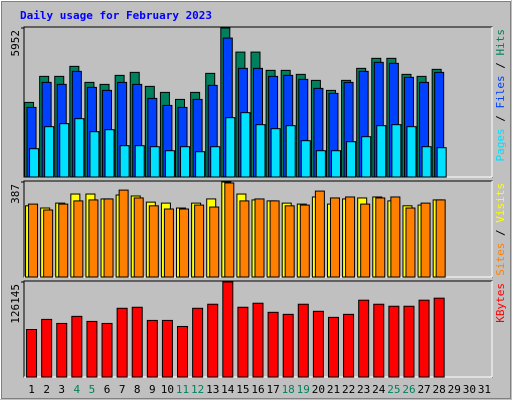 The height and width of the screenshot is (400, 512). What do you see at coordinates (500, 259) in the screenshot?
I see `legend-entry: Sites` at bounding box center [500, 259].